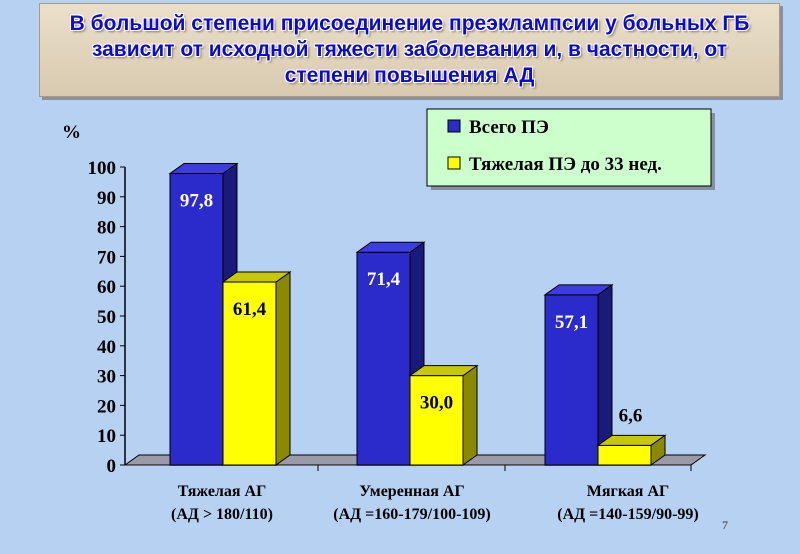 The width and height of the screenshot is (800, 554). What do you see at coordinates (106, 436) in the screenshot?
I see `y-tick-label: 10` at bounding box center [106, 436].